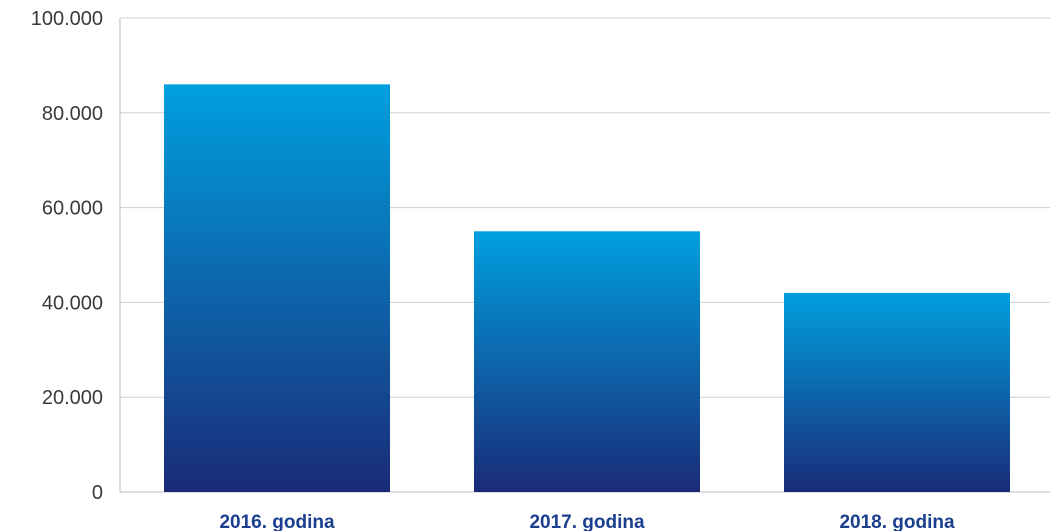 This screenshot has height=531, width=1055. I want to click on y-tick-label: 20.000, so click(72, 398).